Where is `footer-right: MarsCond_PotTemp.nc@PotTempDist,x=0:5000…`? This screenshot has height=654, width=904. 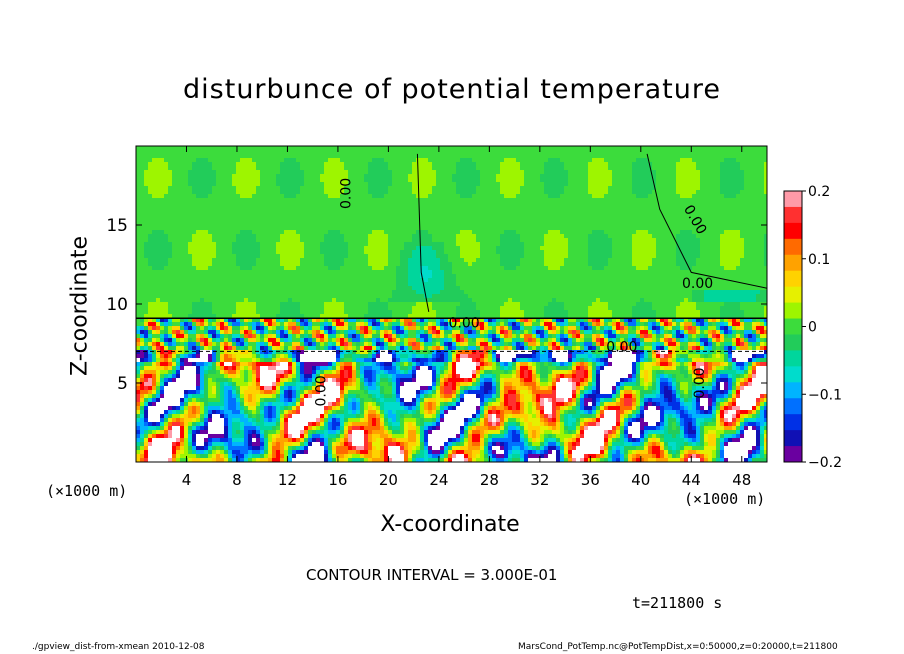
footer-right: MarsCond_PotTemp.nc@PotTempDist,x=0:5000… is located at coordinates (678, 647).